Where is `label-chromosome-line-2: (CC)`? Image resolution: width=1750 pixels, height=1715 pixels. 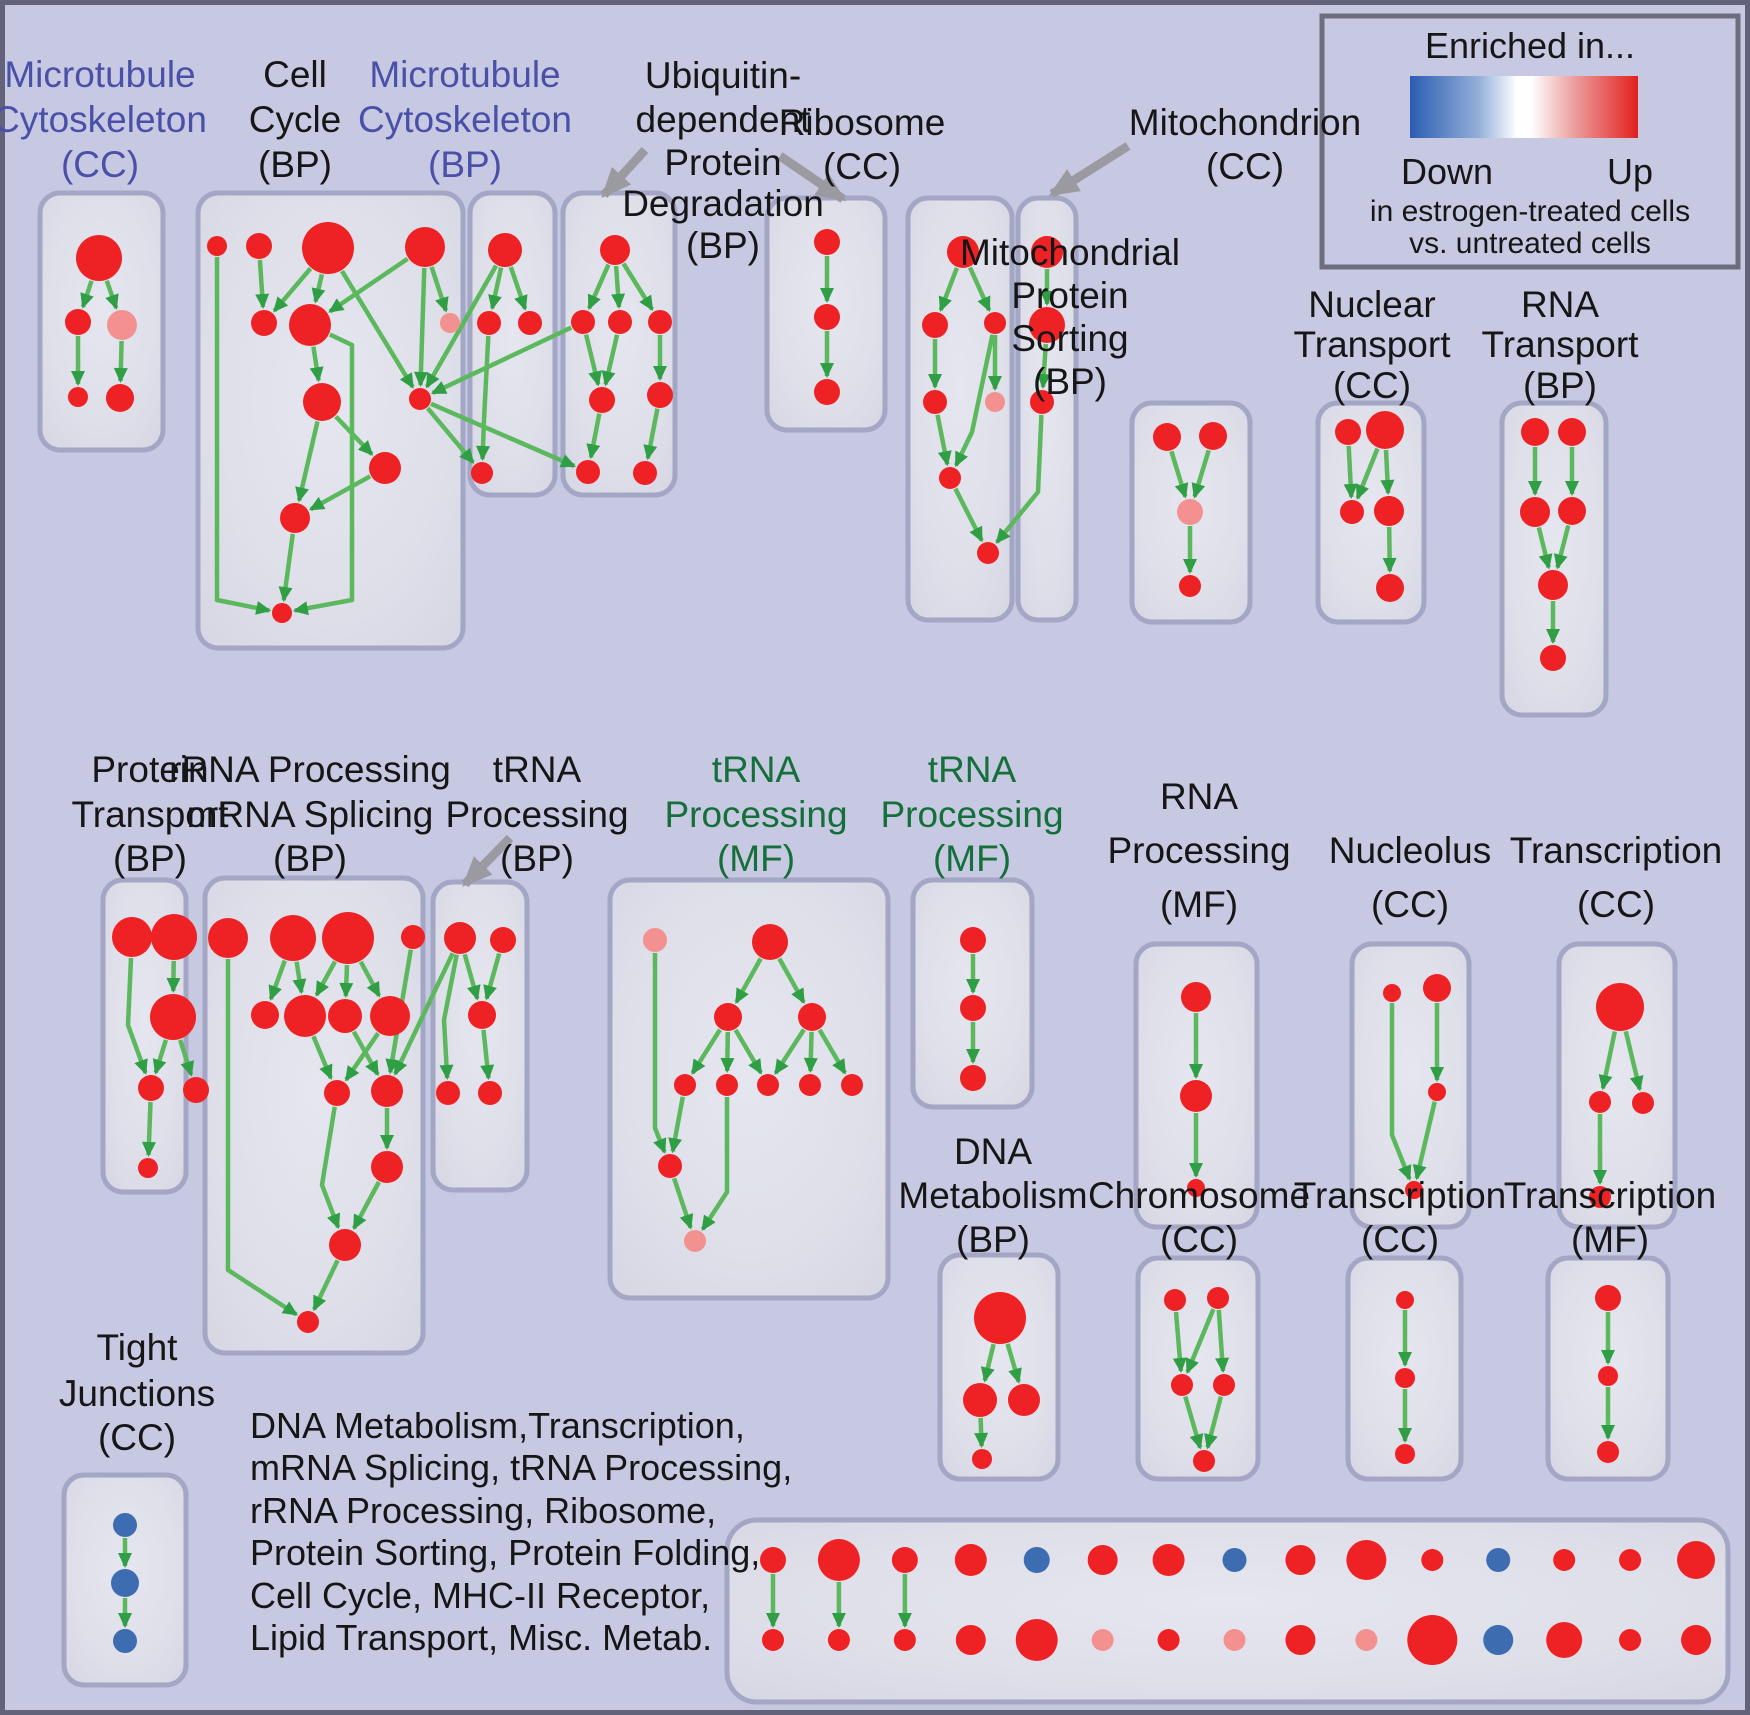
label-chromosome-line-2: (CC) is located at coordinates (1199, 1239).